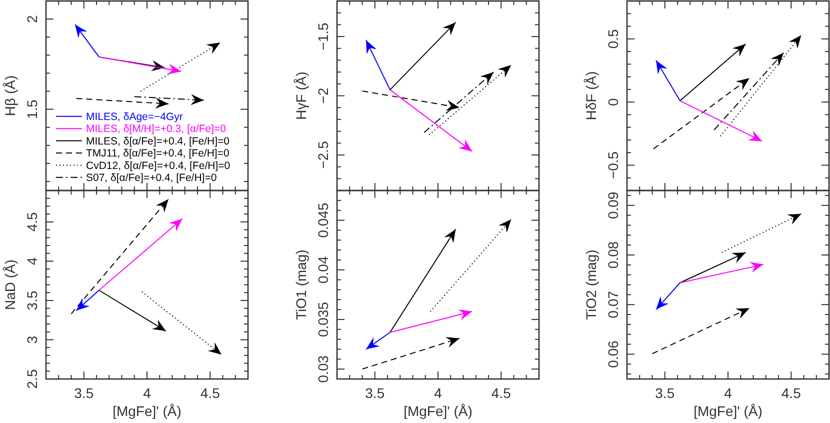  I want to click on y-tick-label: 0.09, so click(613, 206).